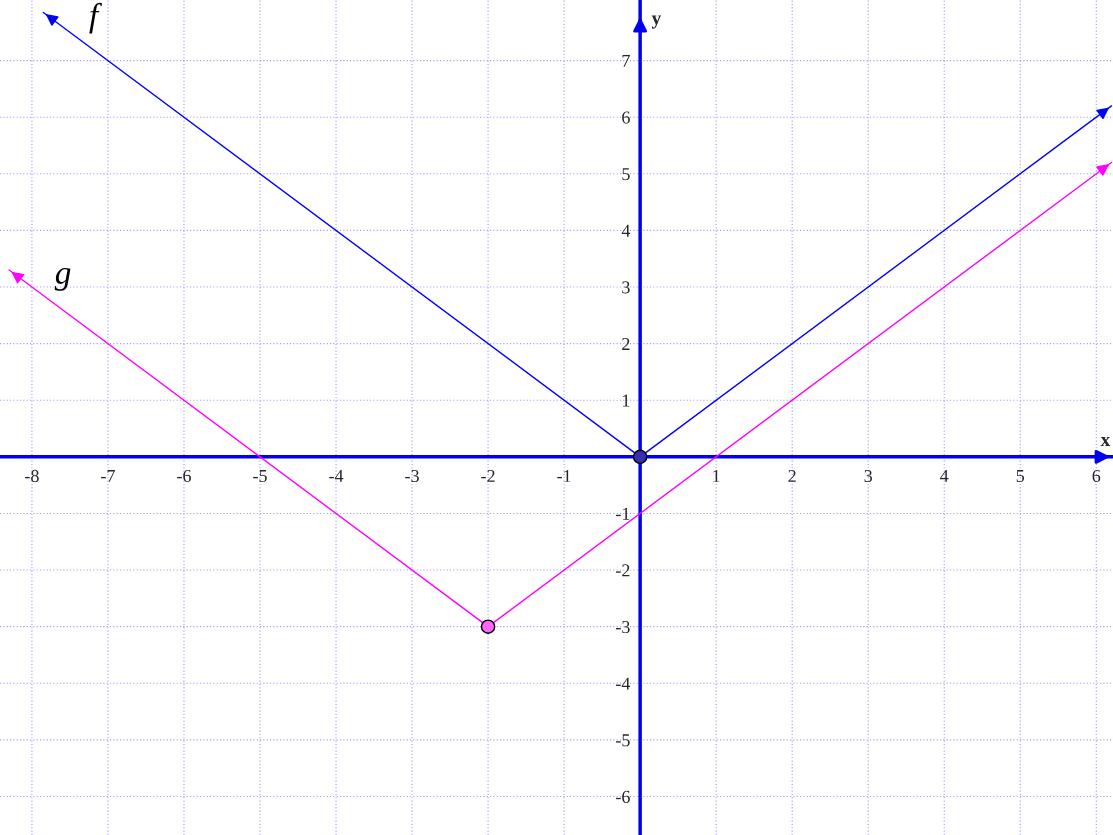 This screenshot has width=1113, height=835. I want to click on x-tick-label: 2, so click(792, 475).